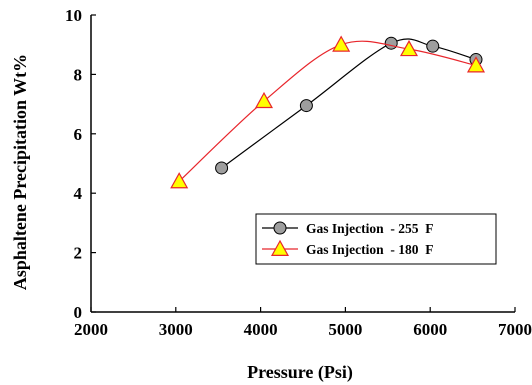 The image size is (532, 385). I want to click on legend-box, so click(376, 239).